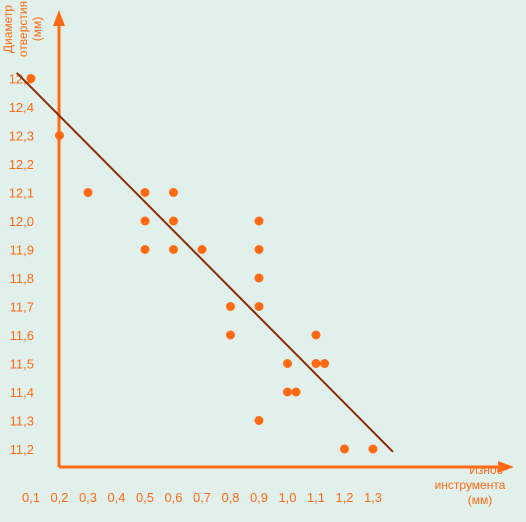  Describe the element at coordinates (59, 18) in the screenshot. I see `y-axis-arrow-icon` at that location.